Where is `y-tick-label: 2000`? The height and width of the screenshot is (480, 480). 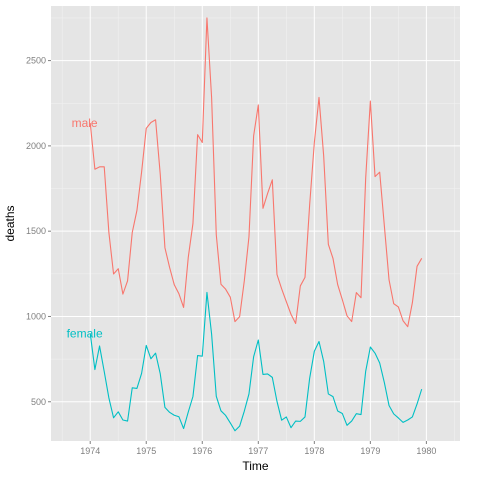 y-tick-label: 2000 is located at coordinates (36, 146).